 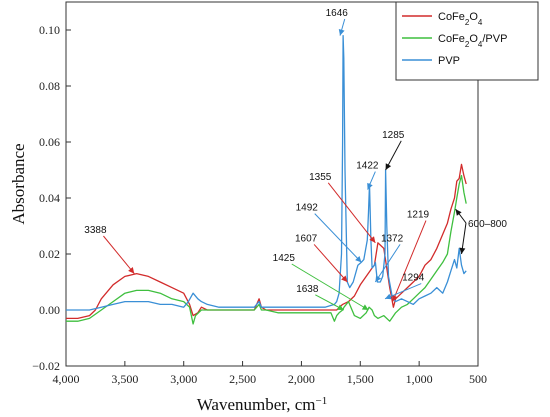 I want to click on legend-label-1: CoFe2O4/PVP, so click(x=472, y=41).